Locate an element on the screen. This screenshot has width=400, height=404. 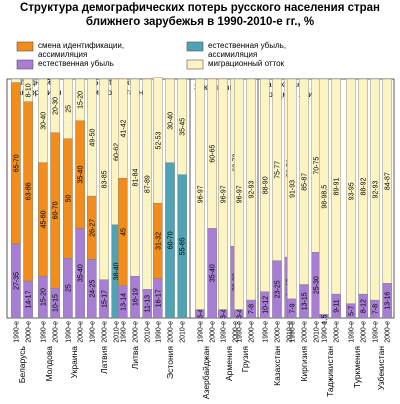
data-label: 24-25 is located at coordinates (92, 289).